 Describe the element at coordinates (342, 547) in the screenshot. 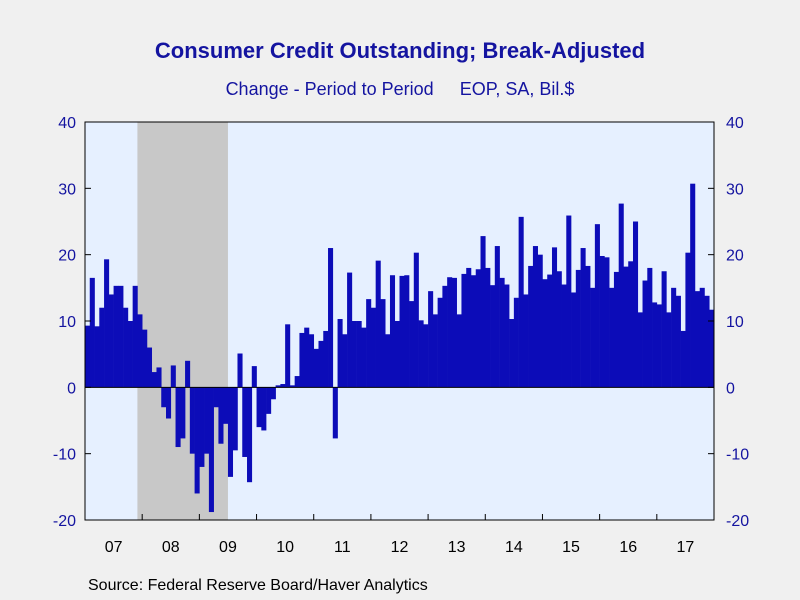

I see `x-tick-label: 11` at that location.